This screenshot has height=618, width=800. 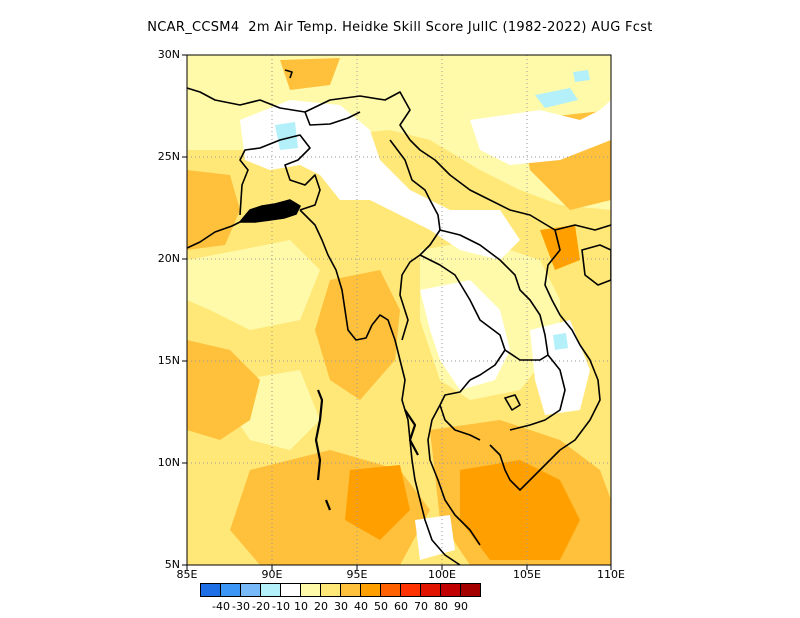 I want to click on legend-label: -30, so click(x=241, y=606).